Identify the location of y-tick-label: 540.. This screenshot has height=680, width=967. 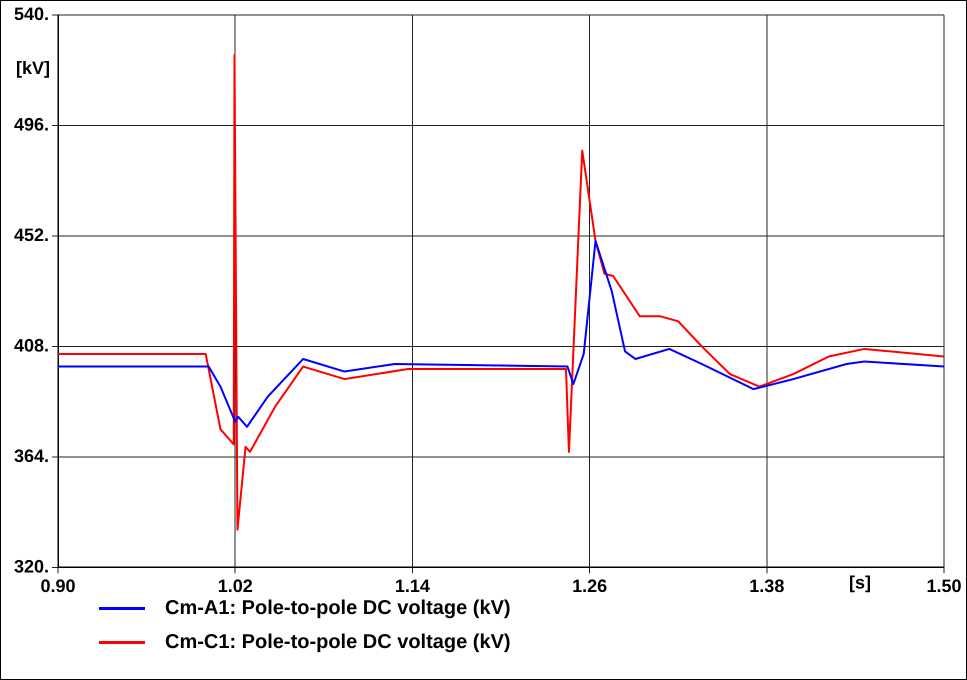
(32, 14).